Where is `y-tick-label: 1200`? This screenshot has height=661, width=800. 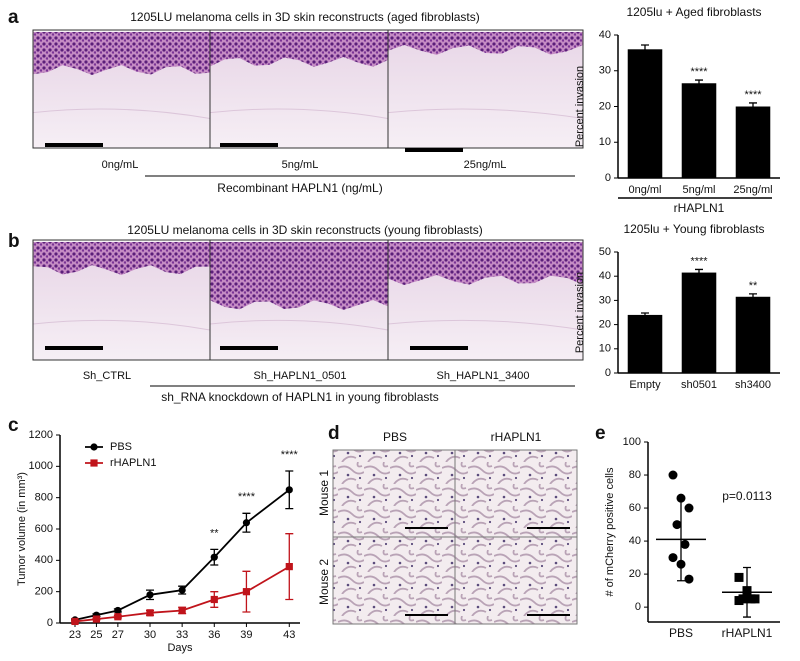
y-tick-label: 1200 is located at coordinates (41, 435).